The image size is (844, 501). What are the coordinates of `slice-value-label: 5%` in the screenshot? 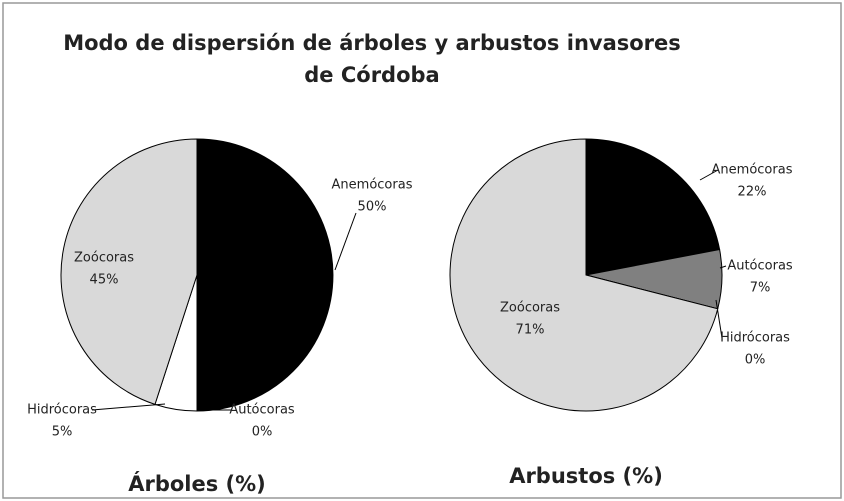 It's located at (62, 432).